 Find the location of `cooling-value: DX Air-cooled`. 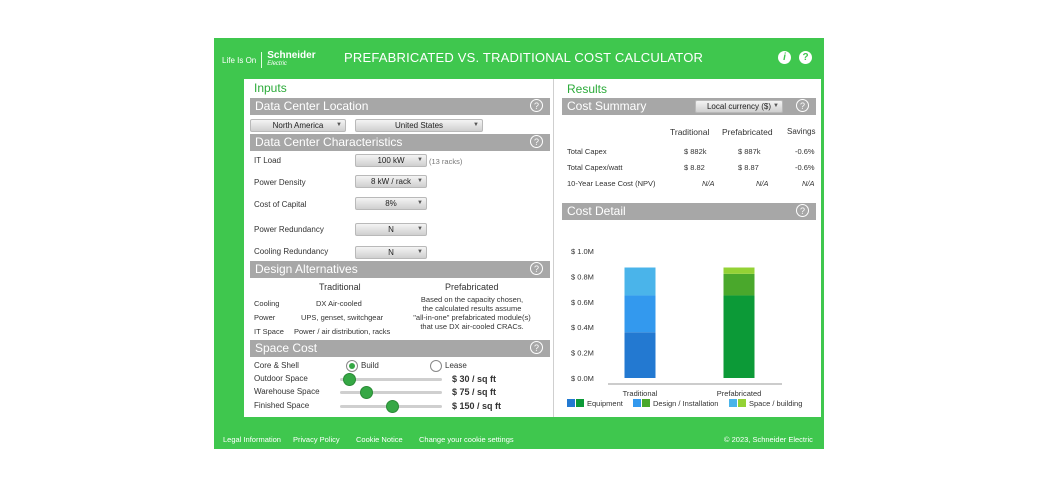

cooling-value: DX Air-cooled is located at coordinates (339, 303).